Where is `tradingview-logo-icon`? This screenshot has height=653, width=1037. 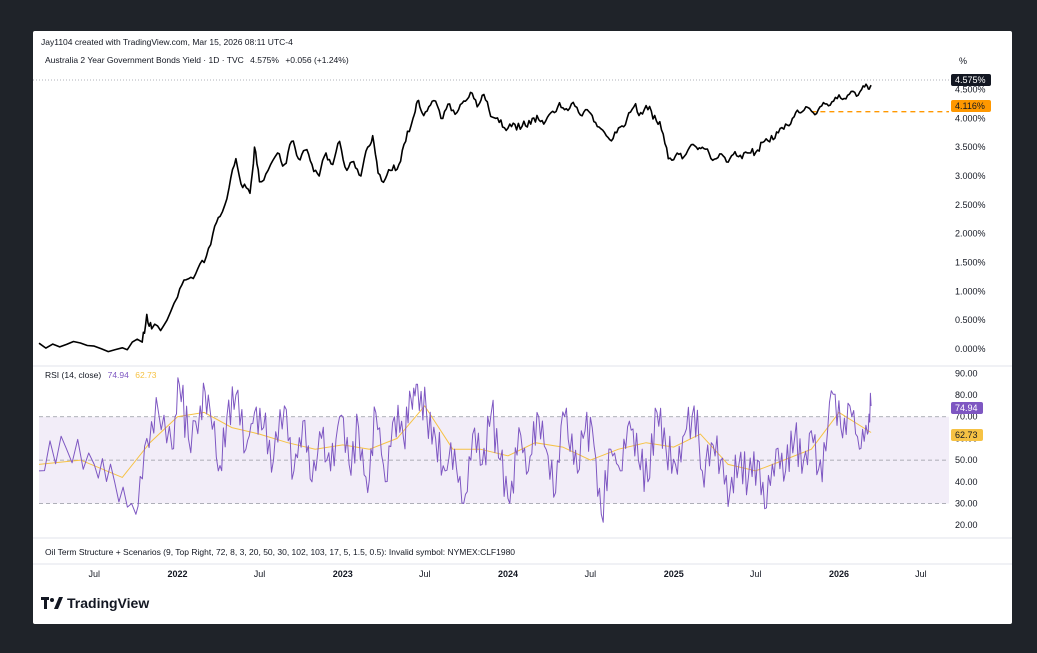 tradingview-logo-icon is located at coordinates (52, 603).